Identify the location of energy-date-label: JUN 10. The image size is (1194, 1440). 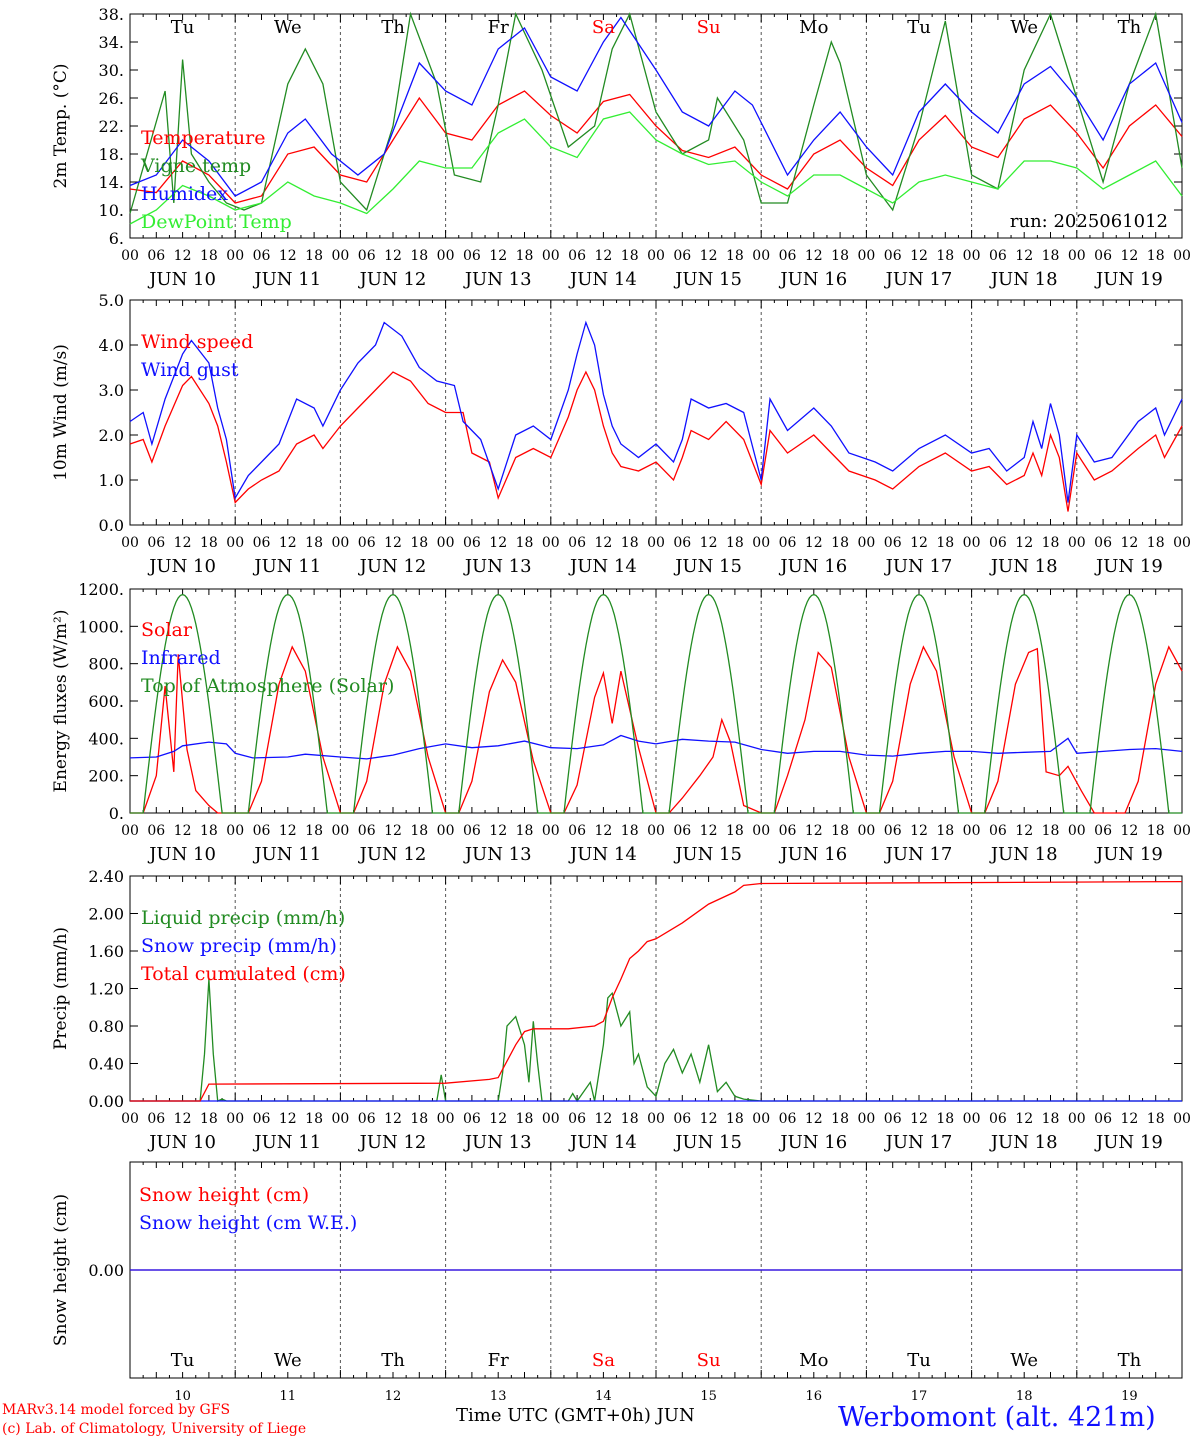
(181, 854).